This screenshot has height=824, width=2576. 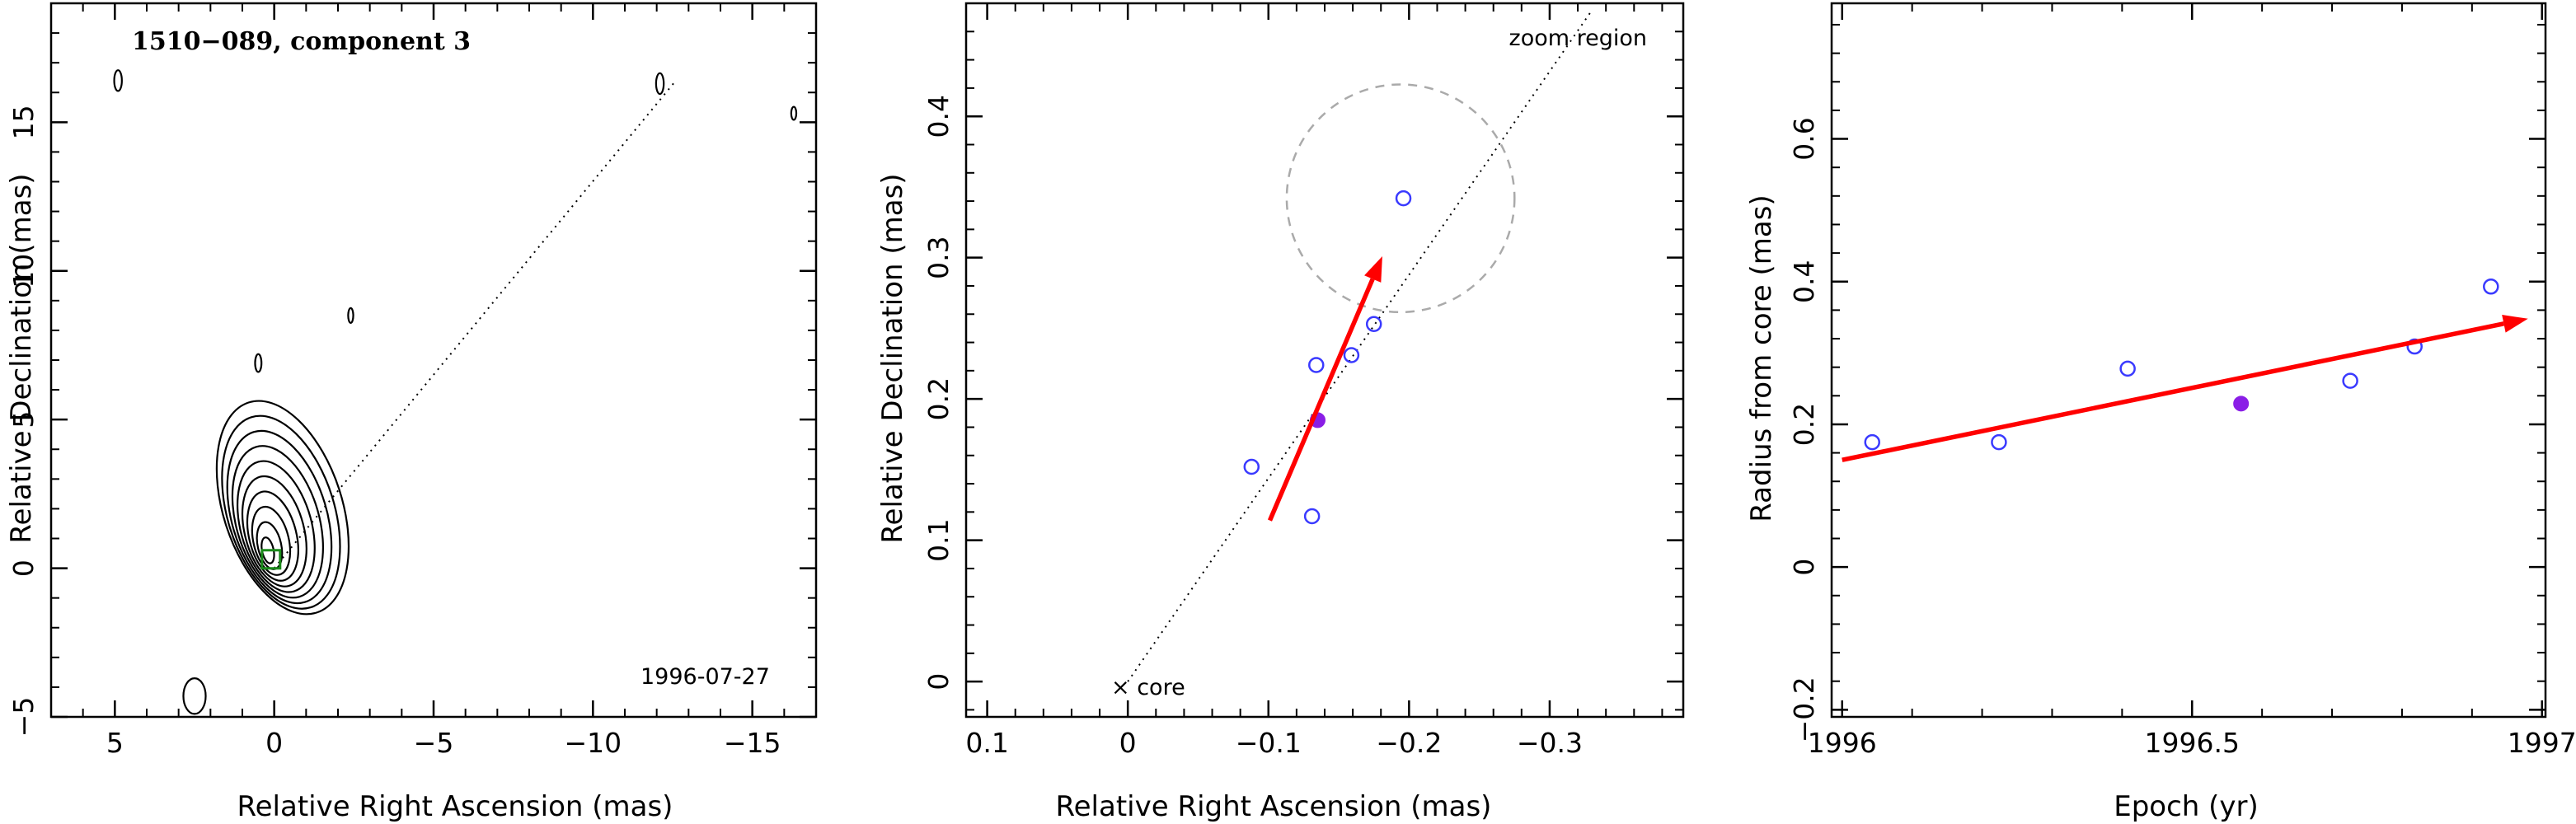 I want to click on y-tick-label: −0.2, so click(x=1804, y=709).